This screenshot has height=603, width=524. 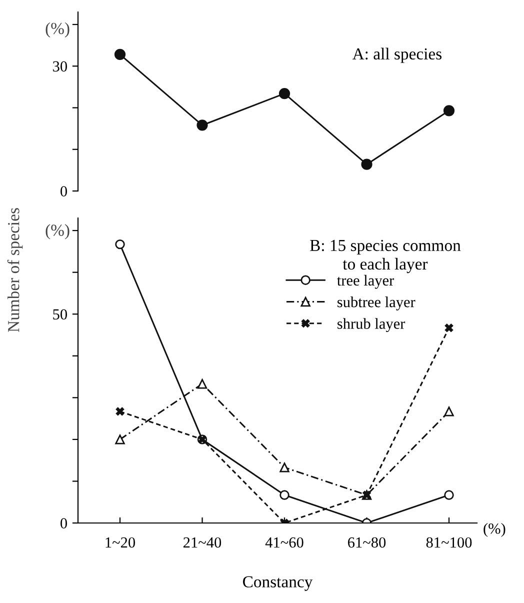 I want to click on x-tick-label: 81~100, so click(x=449, y=542).